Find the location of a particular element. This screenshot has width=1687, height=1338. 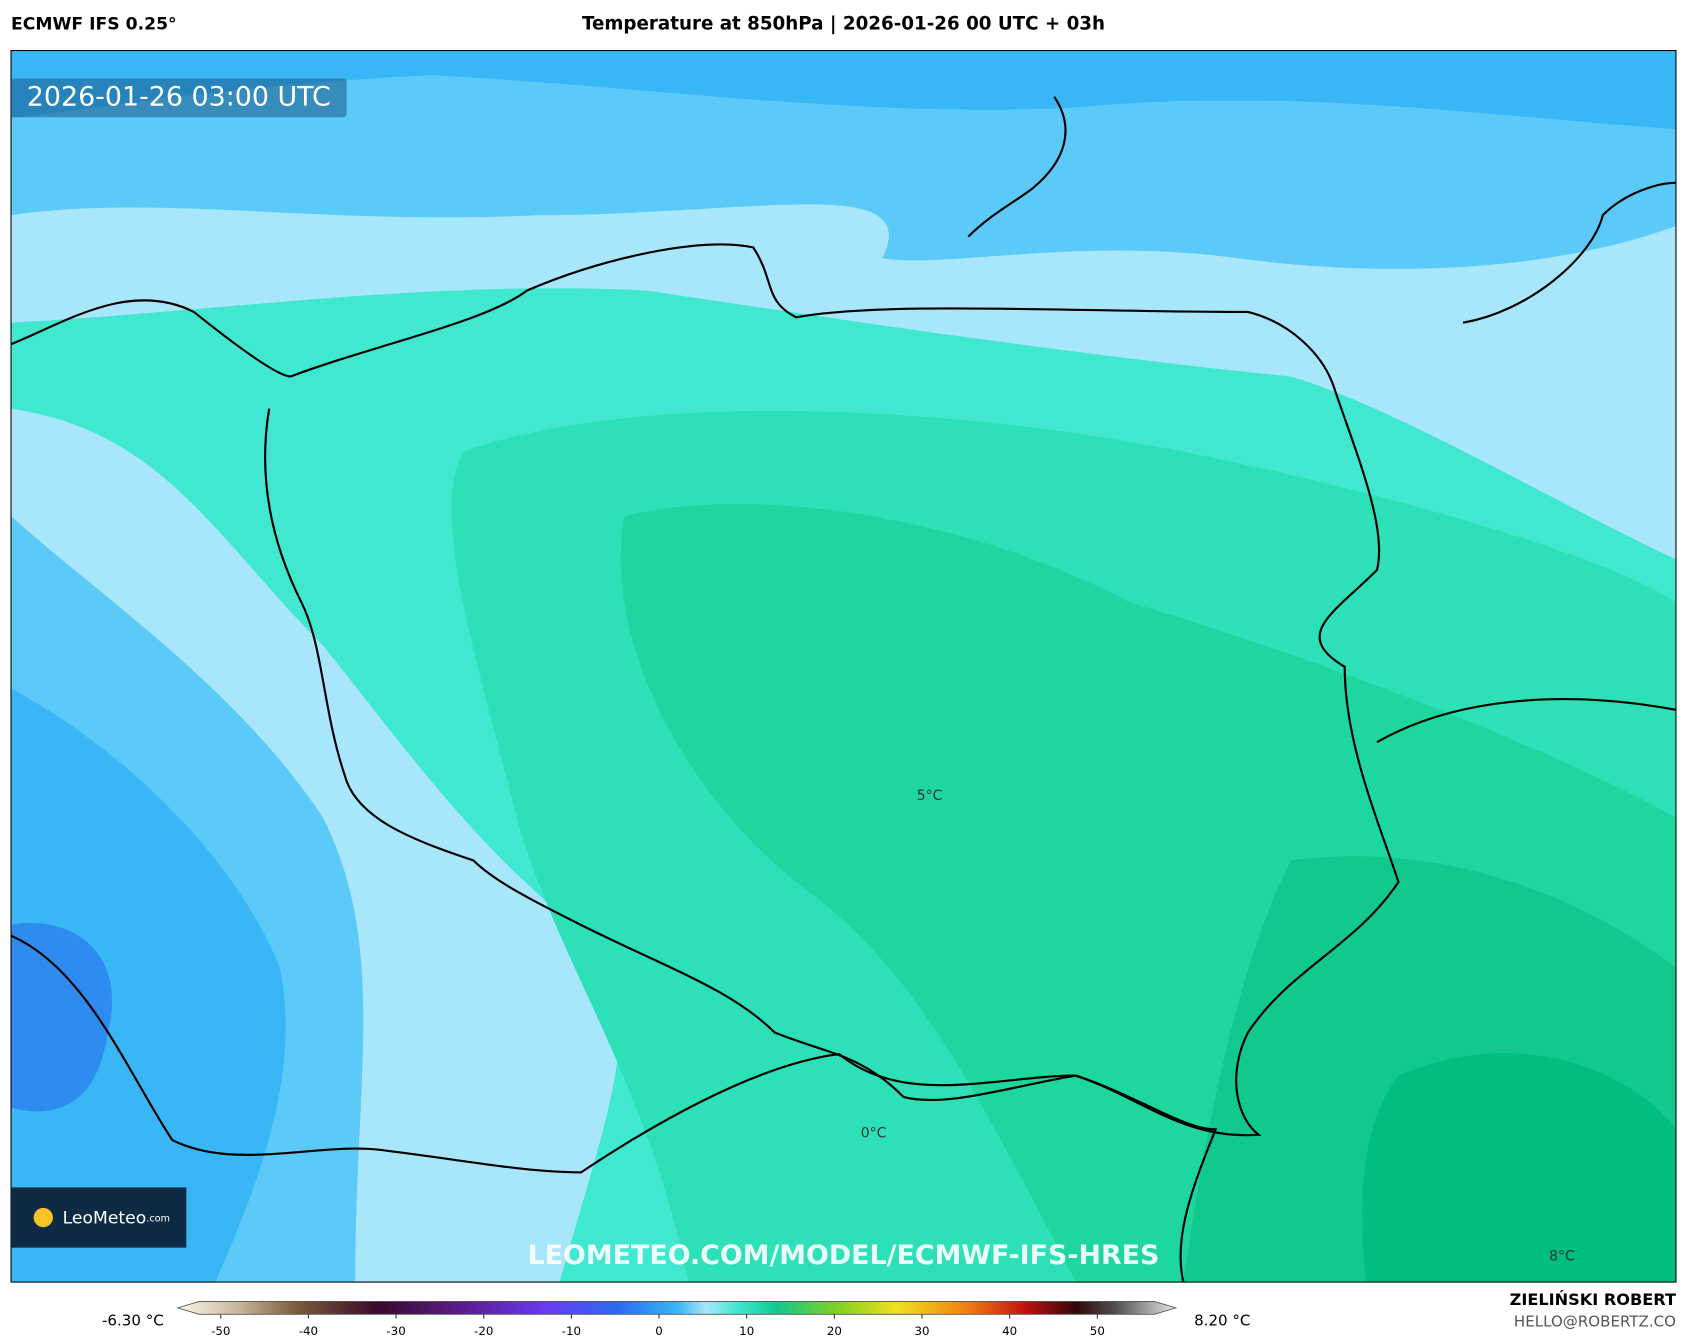

warm-core is located at coordinates (1519, 1168).